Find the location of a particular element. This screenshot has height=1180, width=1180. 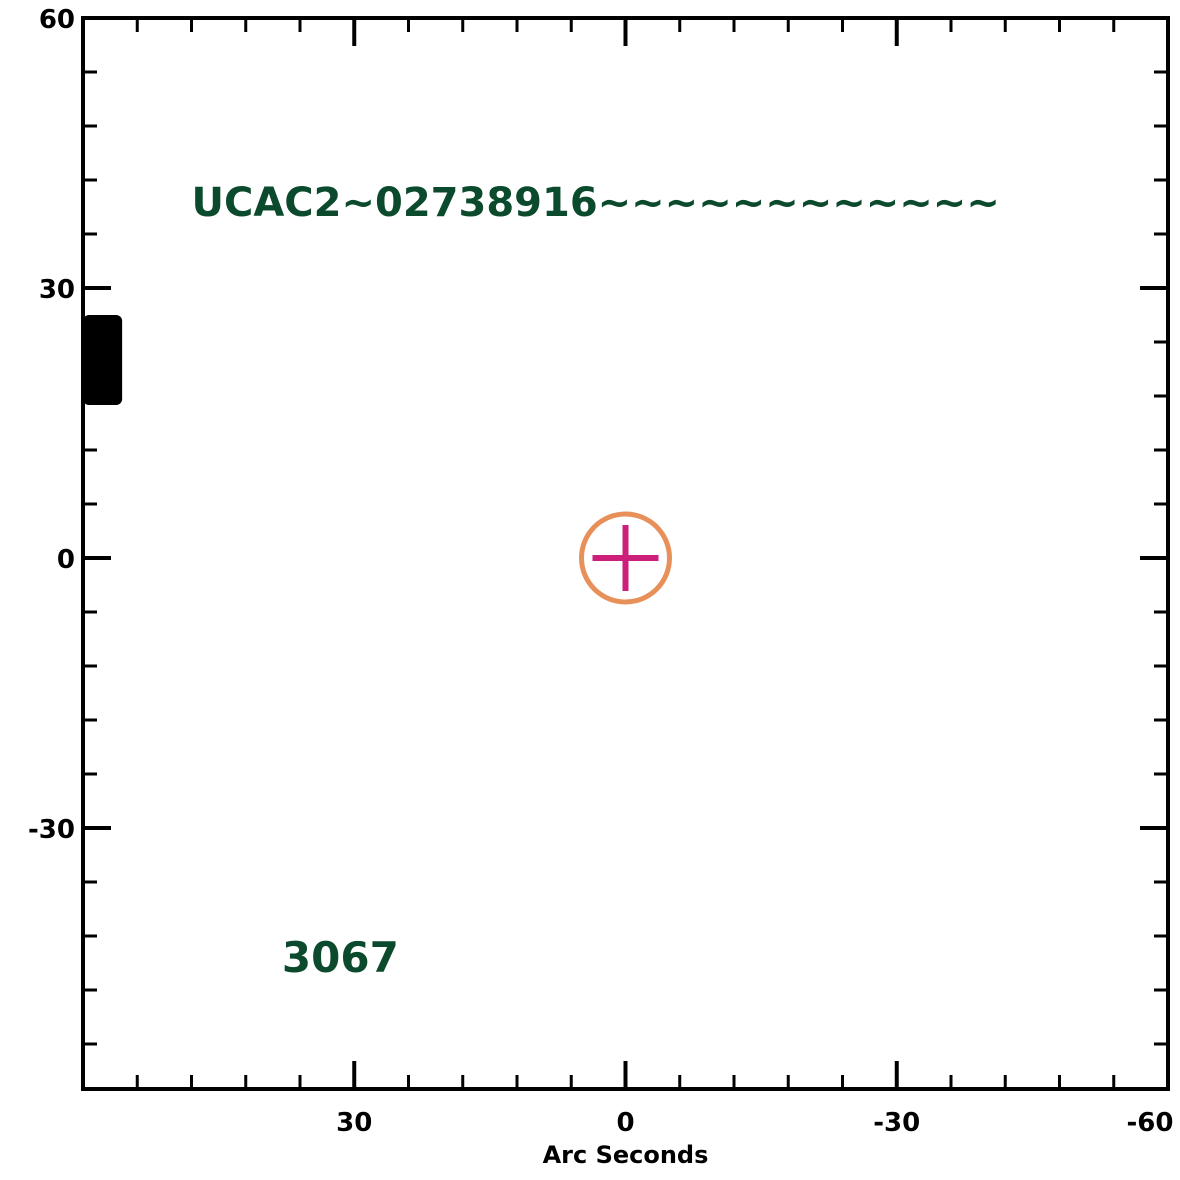

x-tick-label: -60 is located at coordinates (1150, 1123).